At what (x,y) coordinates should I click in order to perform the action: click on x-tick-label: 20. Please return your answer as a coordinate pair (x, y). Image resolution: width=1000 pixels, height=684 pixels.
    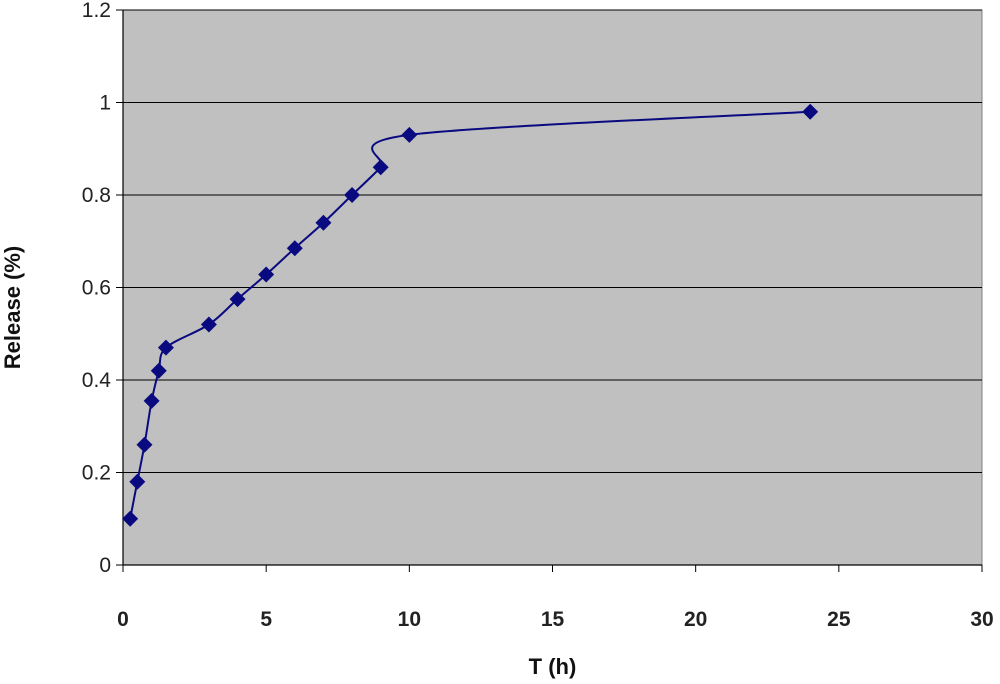
    Looking at the image, I should click on (695, 619).